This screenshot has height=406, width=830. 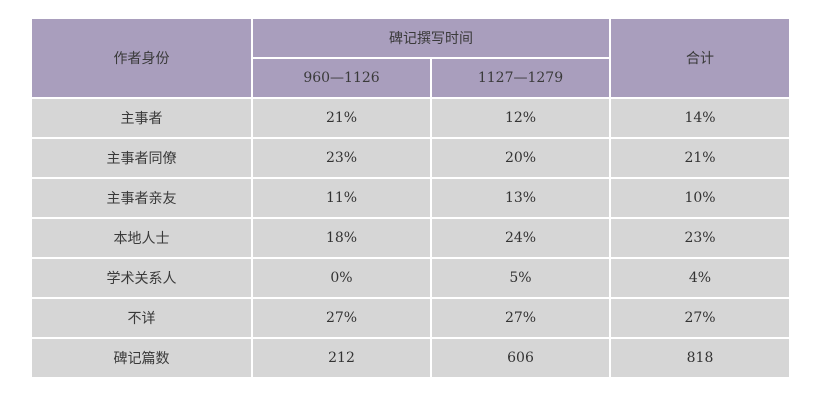 What do you see at coordinates (141, 58) in the screenshot?
I see `header-author-identity: 作者身份` at bounding box center [141, 58].